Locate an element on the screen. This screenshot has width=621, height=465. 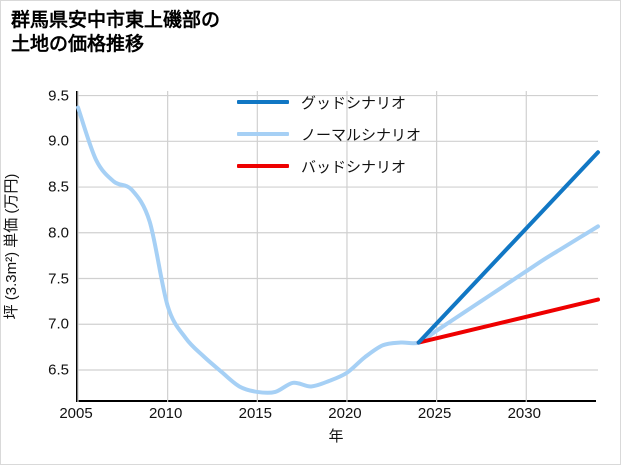
legend-label: ノーマルシナリオ is located at coordinates (361, 135).